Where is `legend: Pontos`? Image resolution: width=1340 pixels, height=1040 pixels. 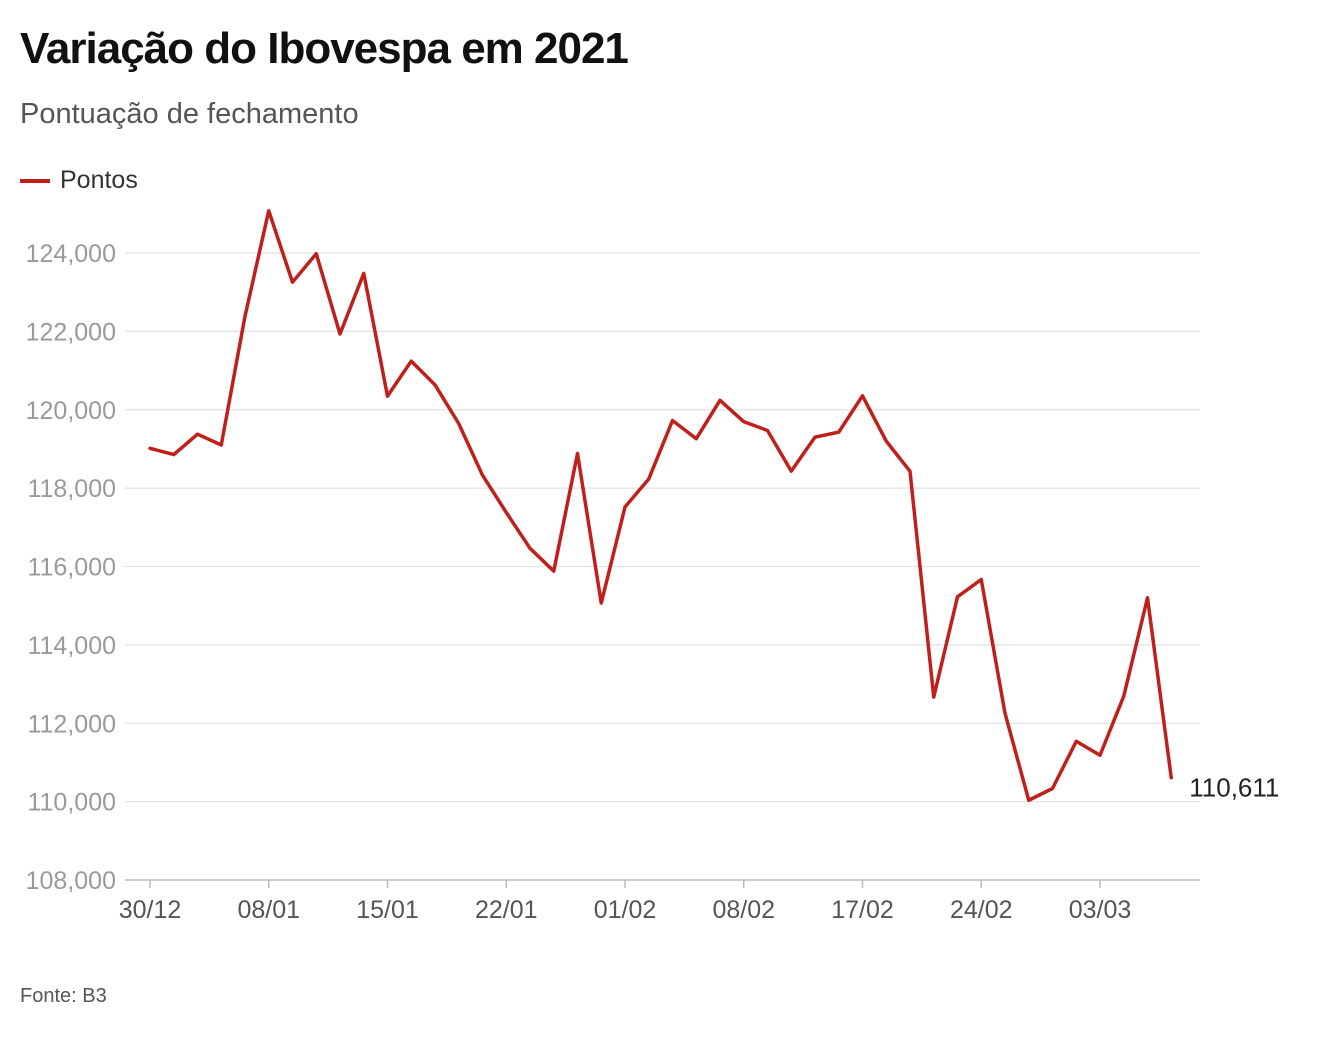 legend: Pontos is located at coordinates (79, 180).